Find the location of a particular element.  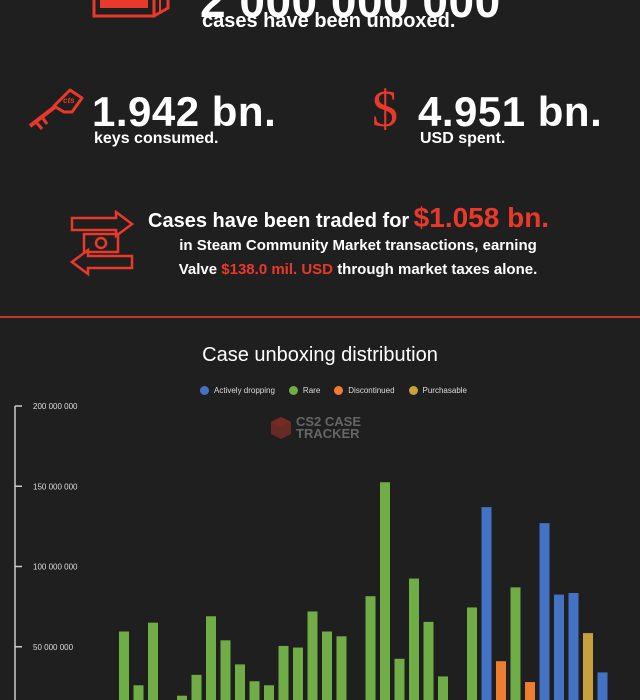

legend-label-active: Actively dropping is located at coordinates (244, 390).